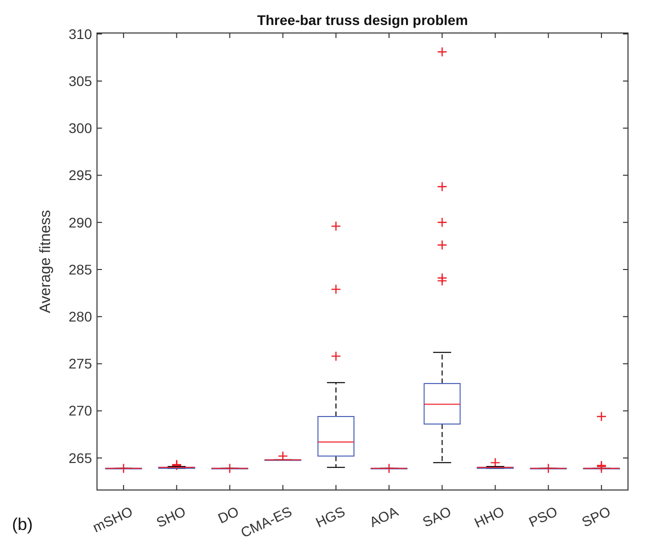 The height and width of the screenshot is (542, 648). What do you see at coordinates (596, 516) in the screenshot?
I see `x-tick-label: SPO` at bounding box center [596, 516].